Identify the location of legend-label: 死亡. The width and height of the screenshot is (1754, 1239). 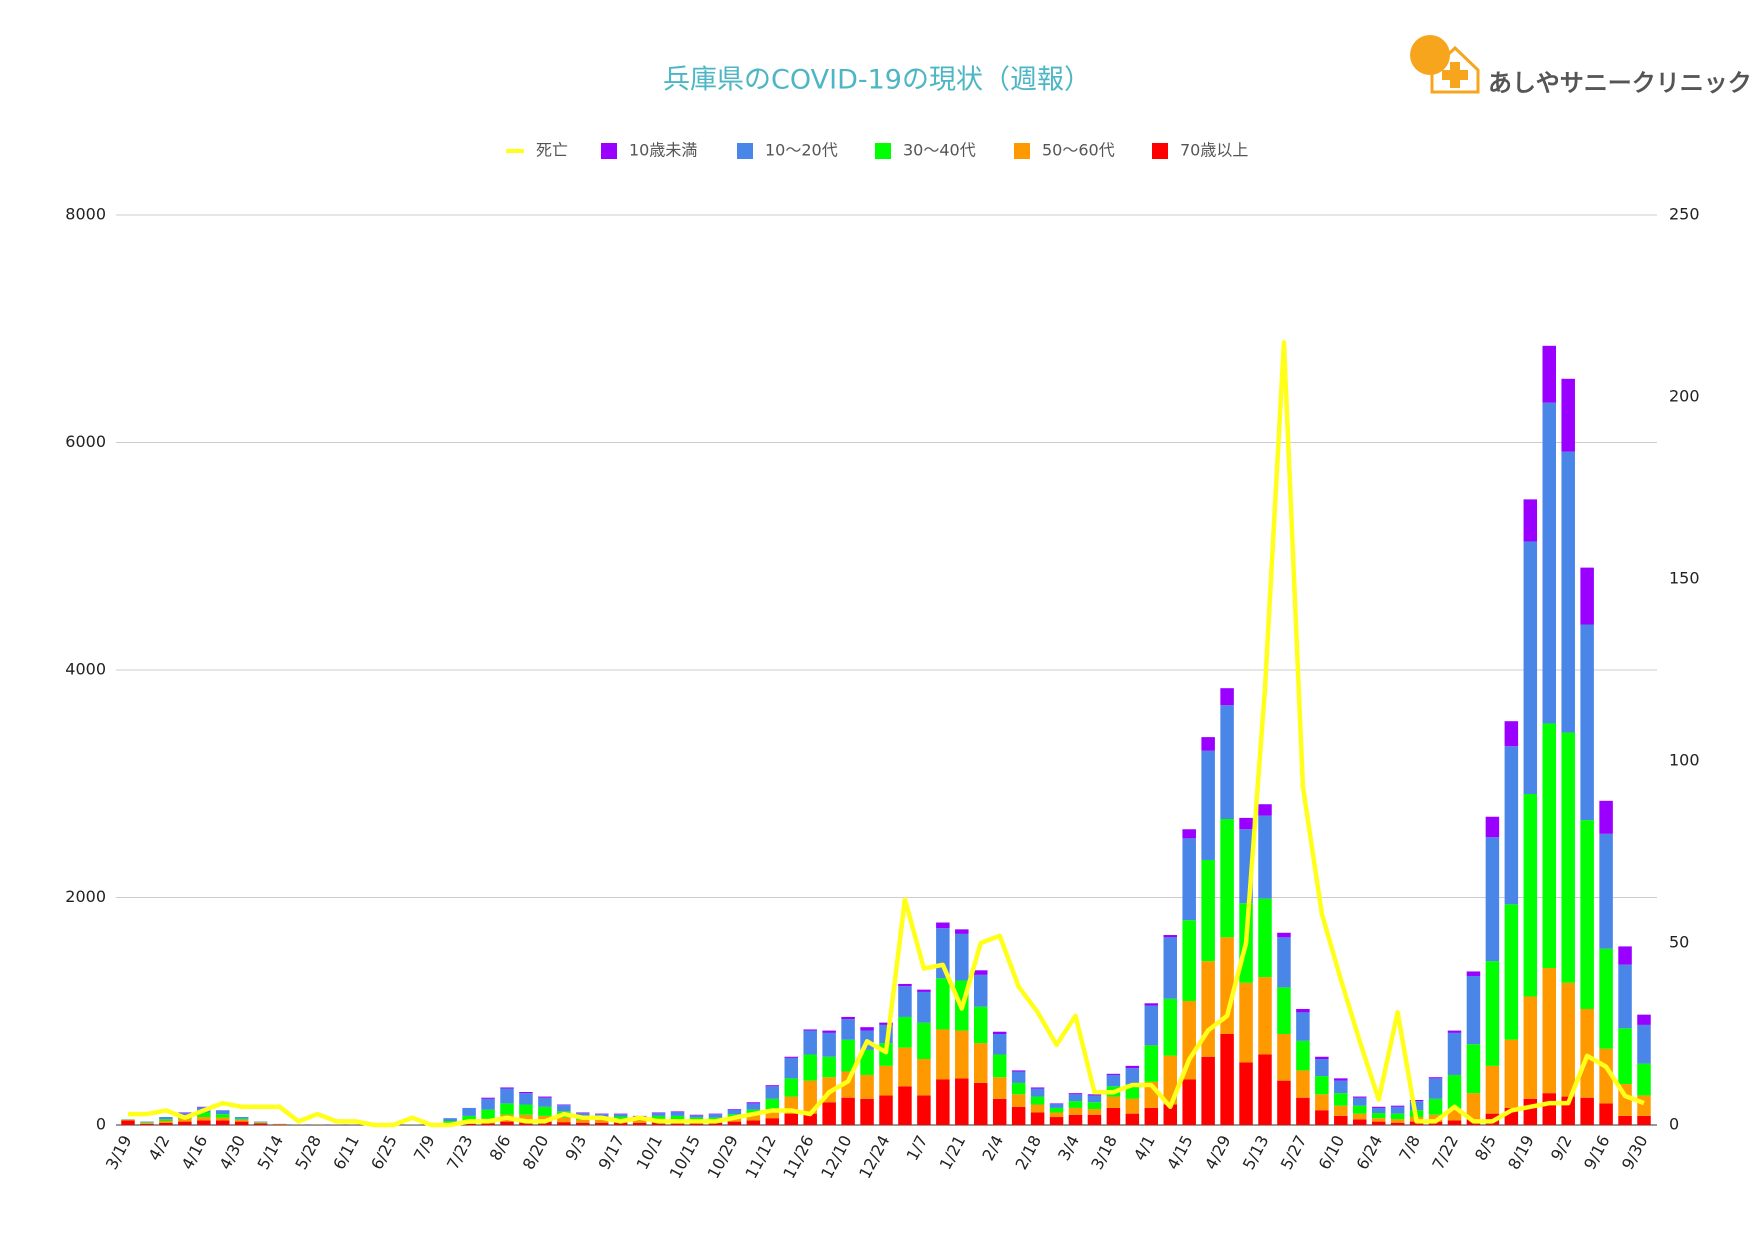
(552, 150).